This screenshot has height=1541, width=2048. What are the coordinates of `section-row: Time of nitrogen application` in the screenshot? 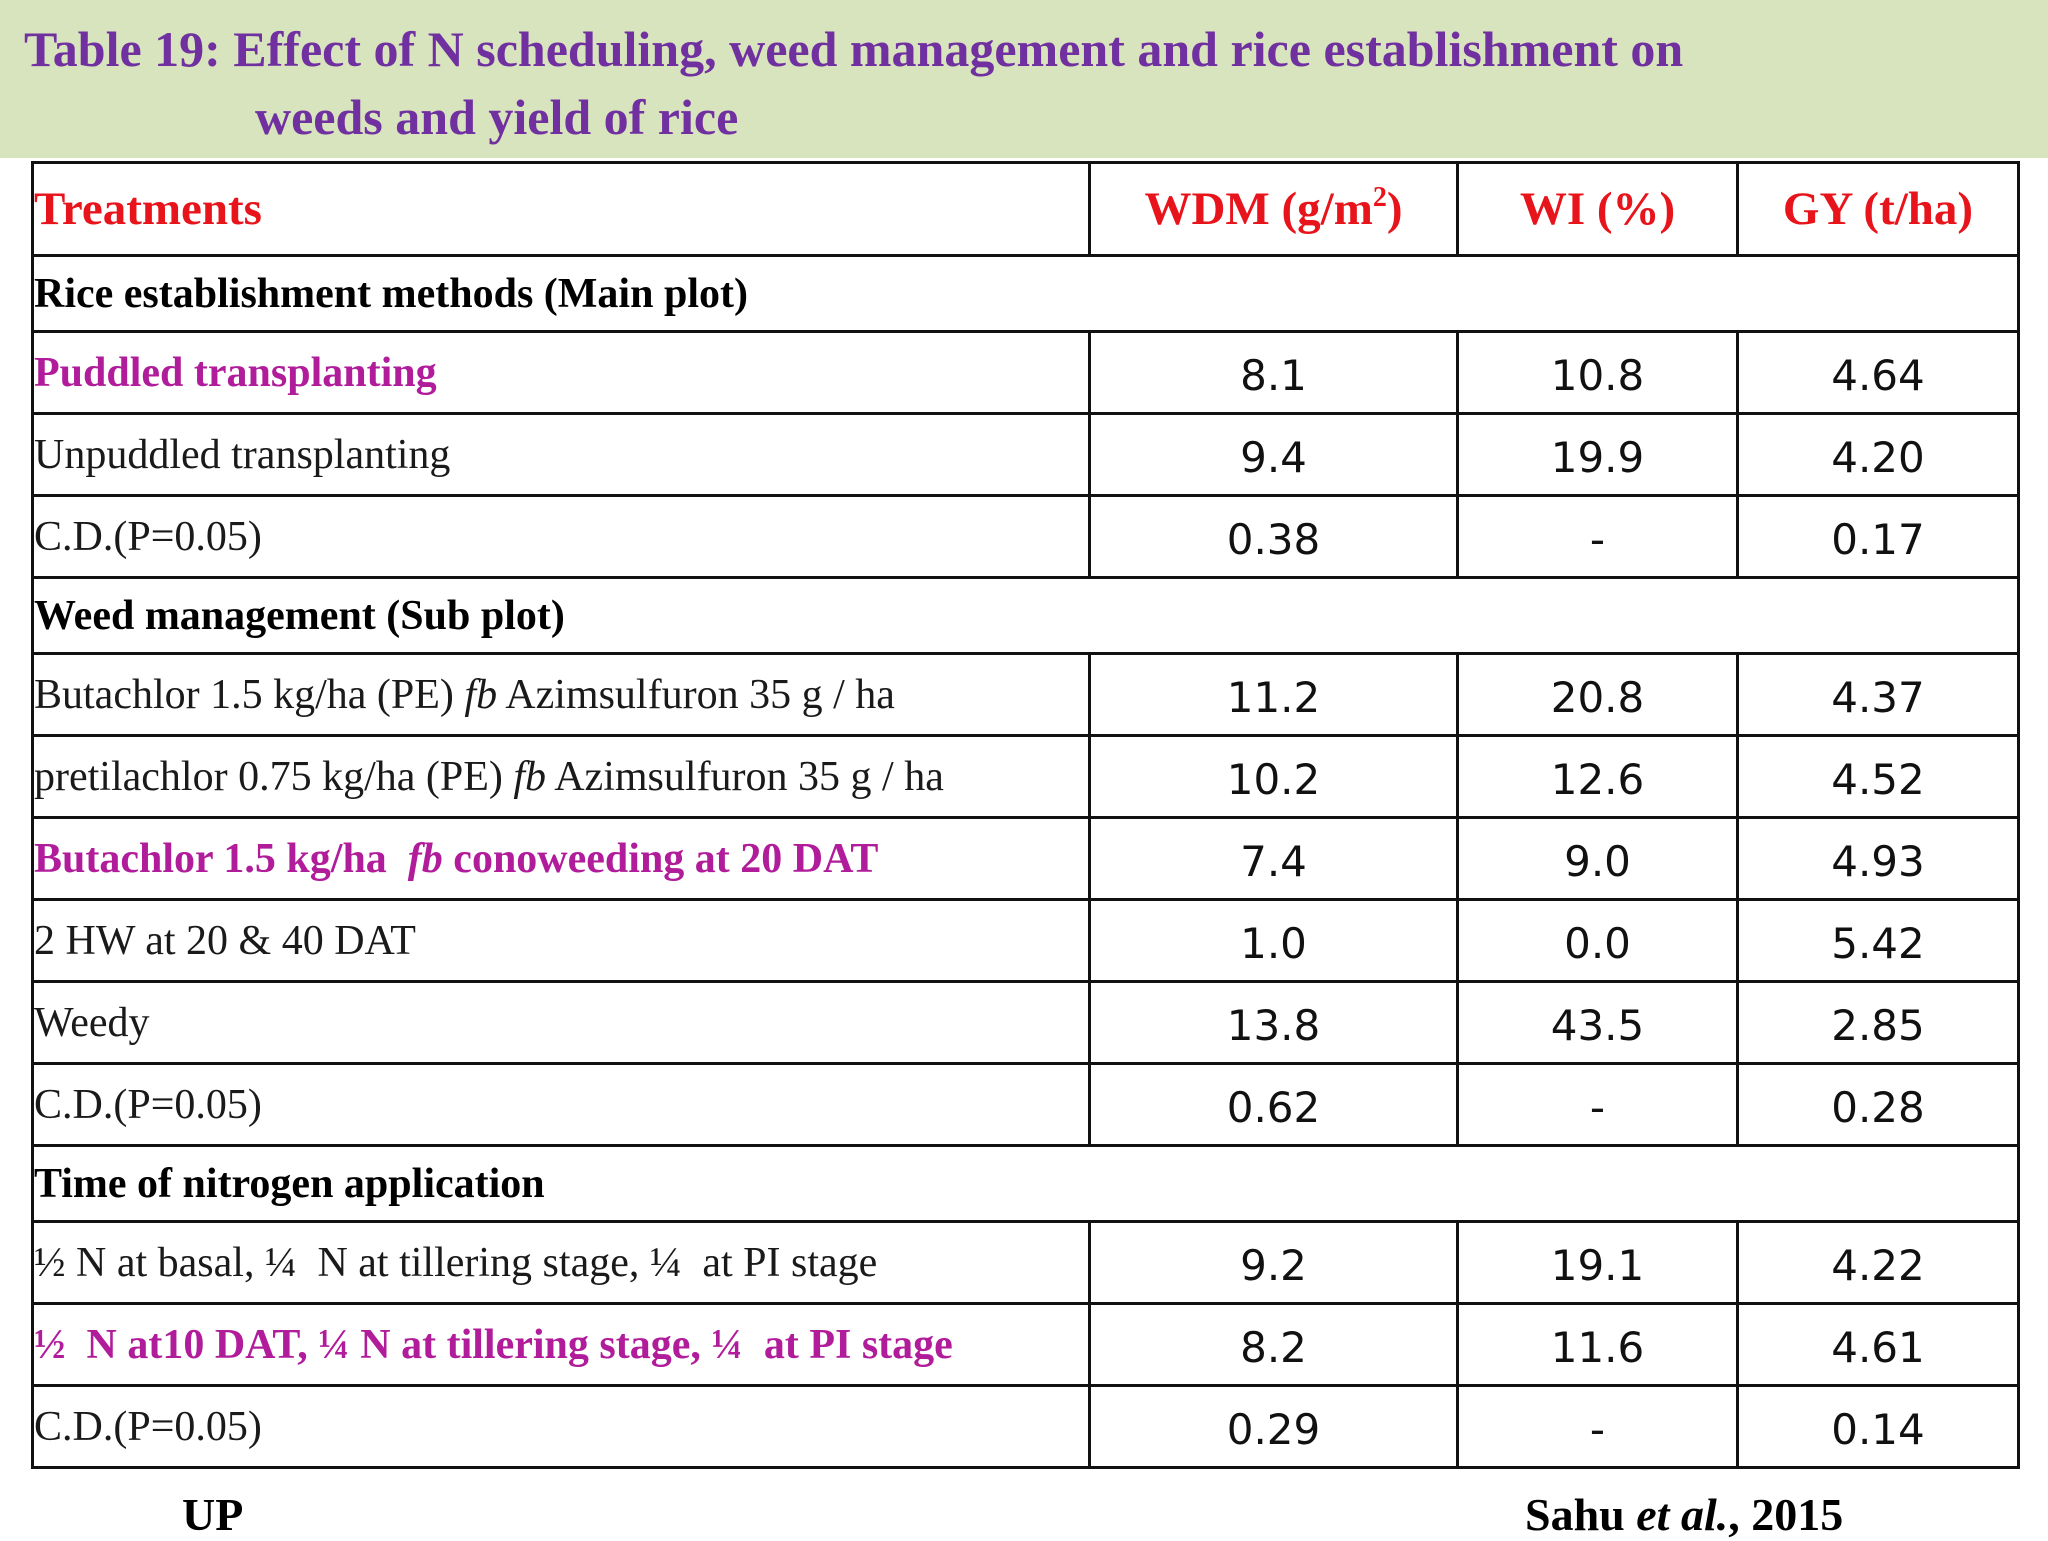 It's located at (1025, 1183).